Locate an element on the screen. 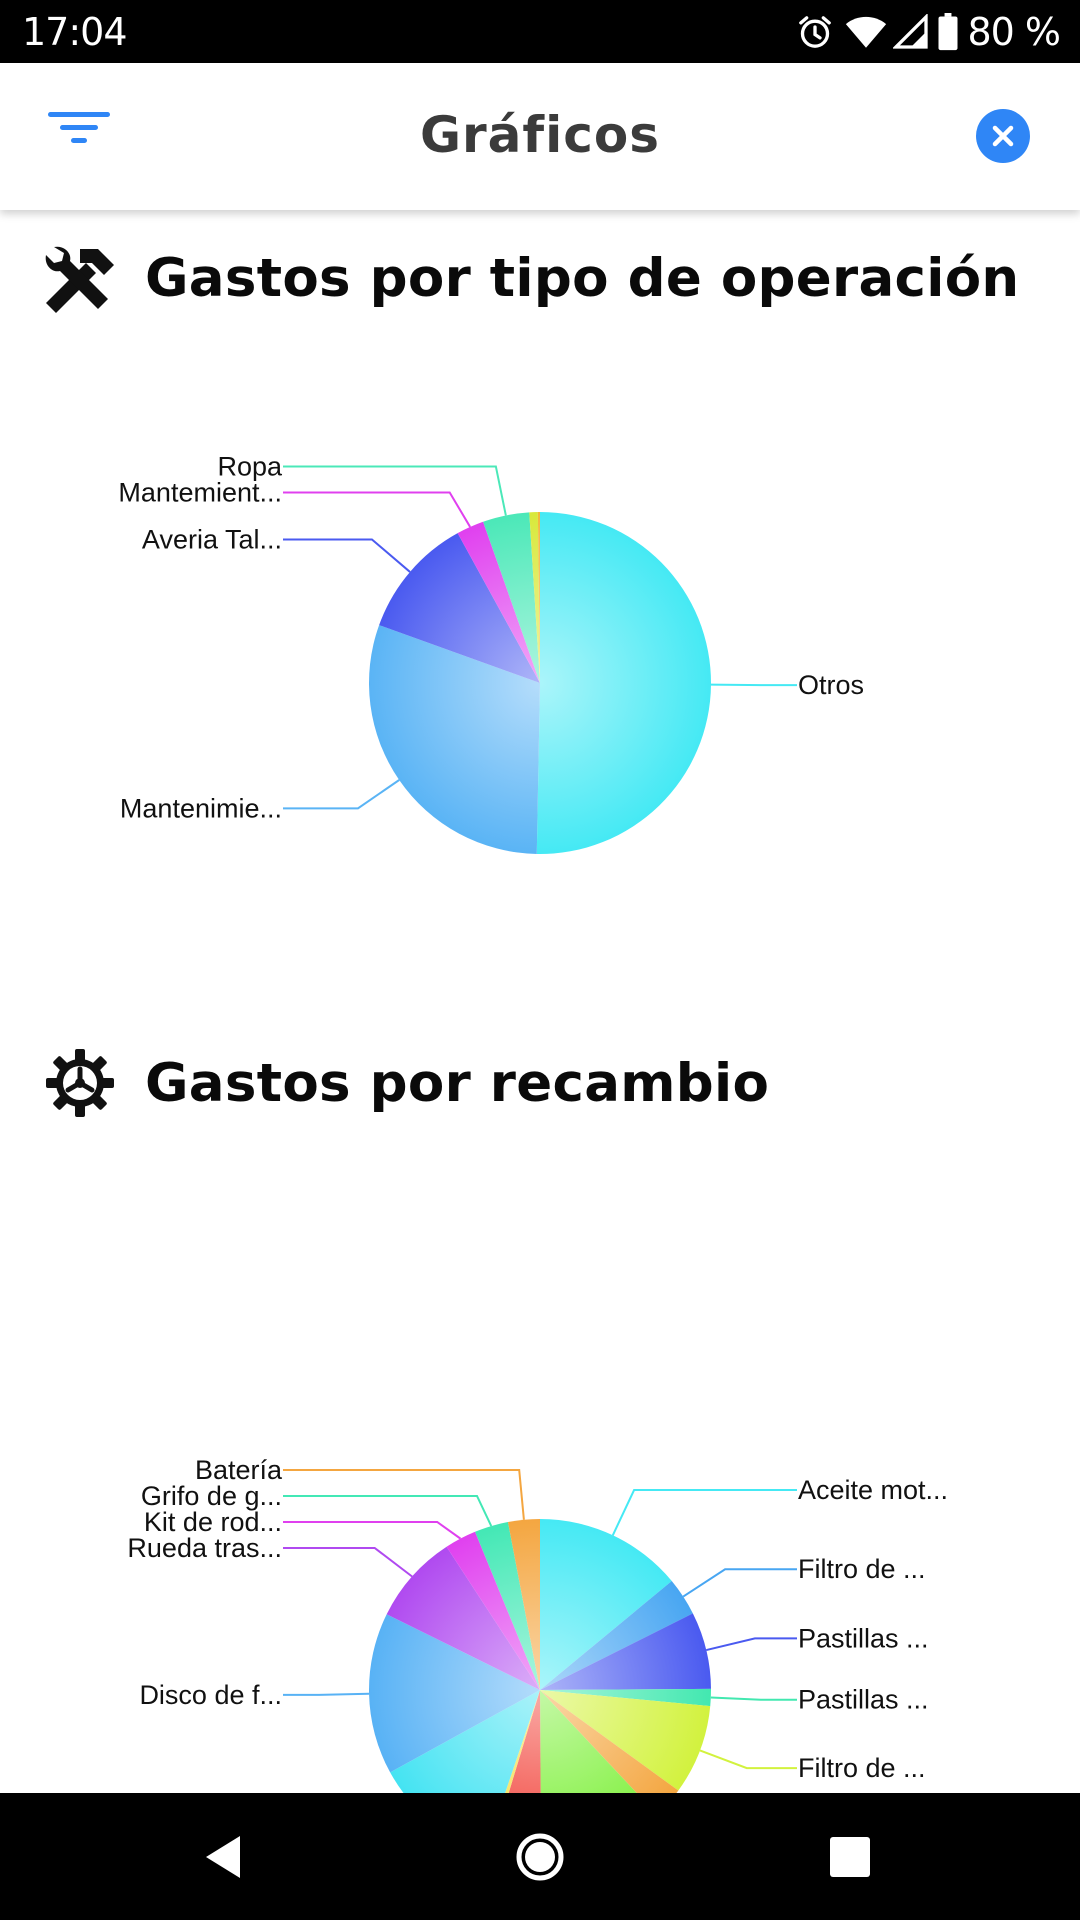 The height and width of the screenshot is (1920, 1080). recents-button is located at coordinates (850, 1856).